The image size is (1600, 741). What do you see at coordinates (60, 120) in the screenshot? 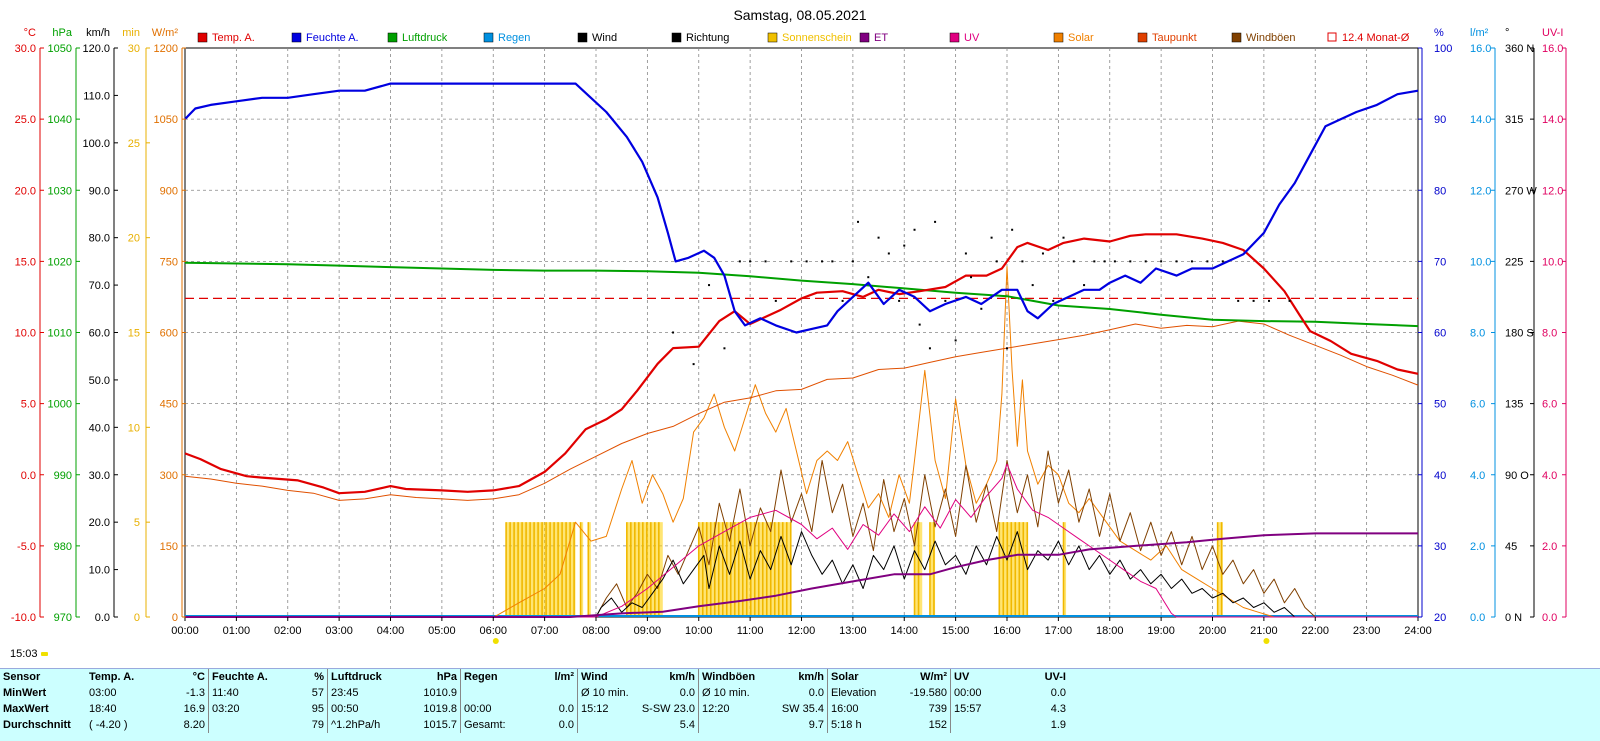
I see `left-axis-tick-label: 1040` at bounding box center [60, 120].